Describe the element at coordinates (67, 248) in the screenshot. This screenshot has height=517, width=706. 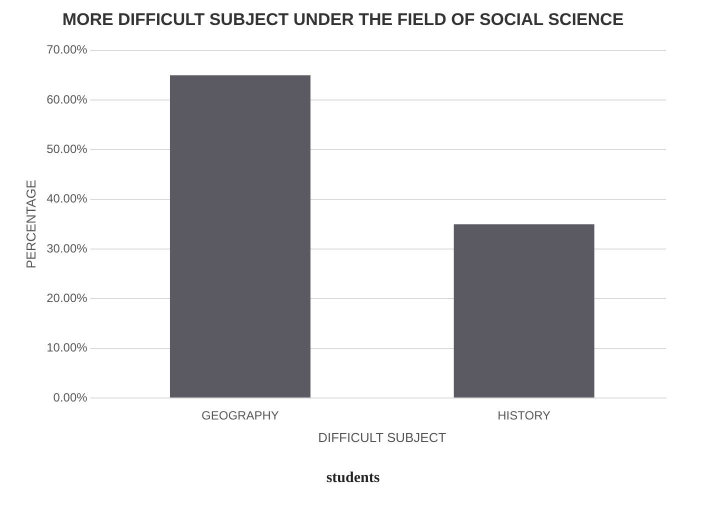
I see `y-tick-label: 30.00%` at that location.